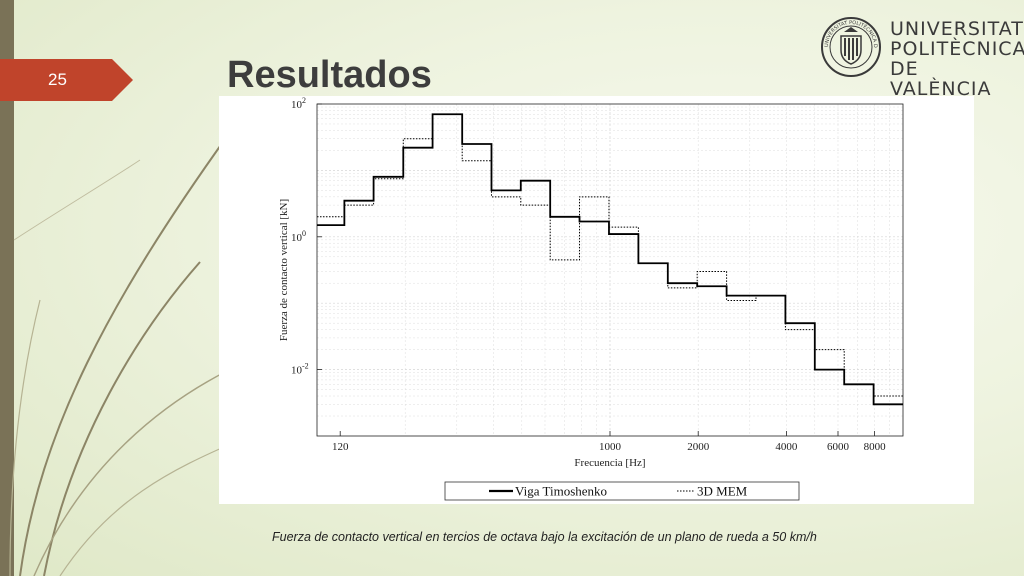  I want to click on y-tick-exponent: 0, so click(304, 233).